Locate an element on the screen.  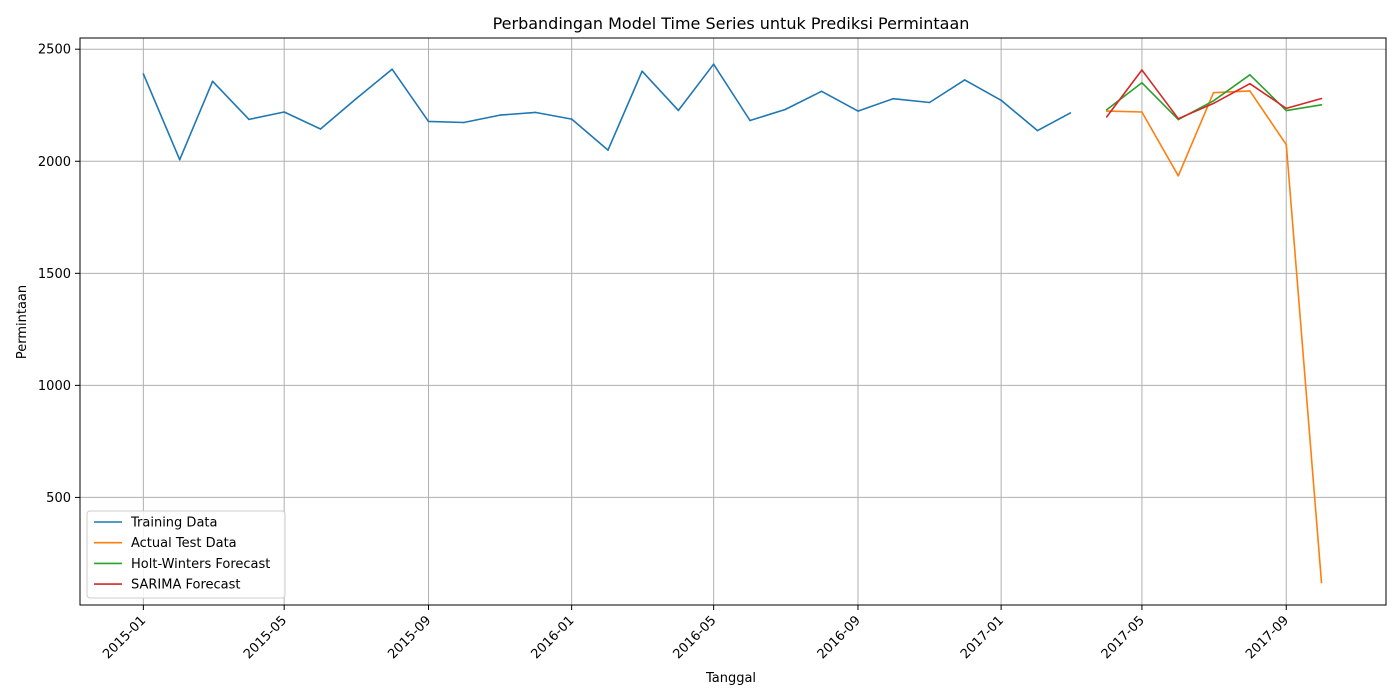
y-tick-label: 1500 is located at coordinates (54, 274).